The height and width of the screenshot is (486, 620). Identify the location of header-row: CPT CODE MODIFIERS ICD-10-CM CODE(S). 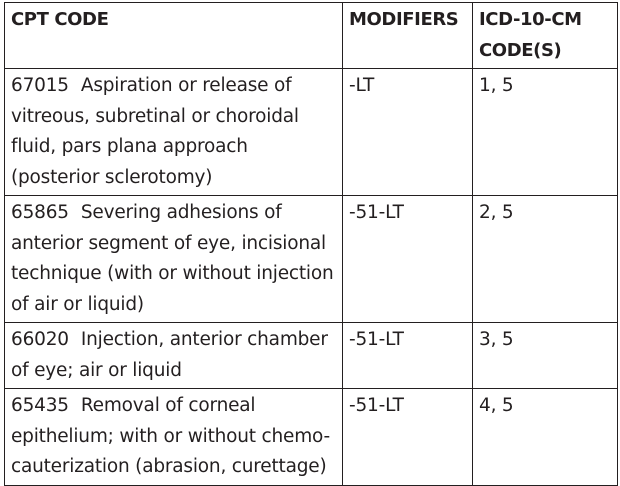
(311, 35).